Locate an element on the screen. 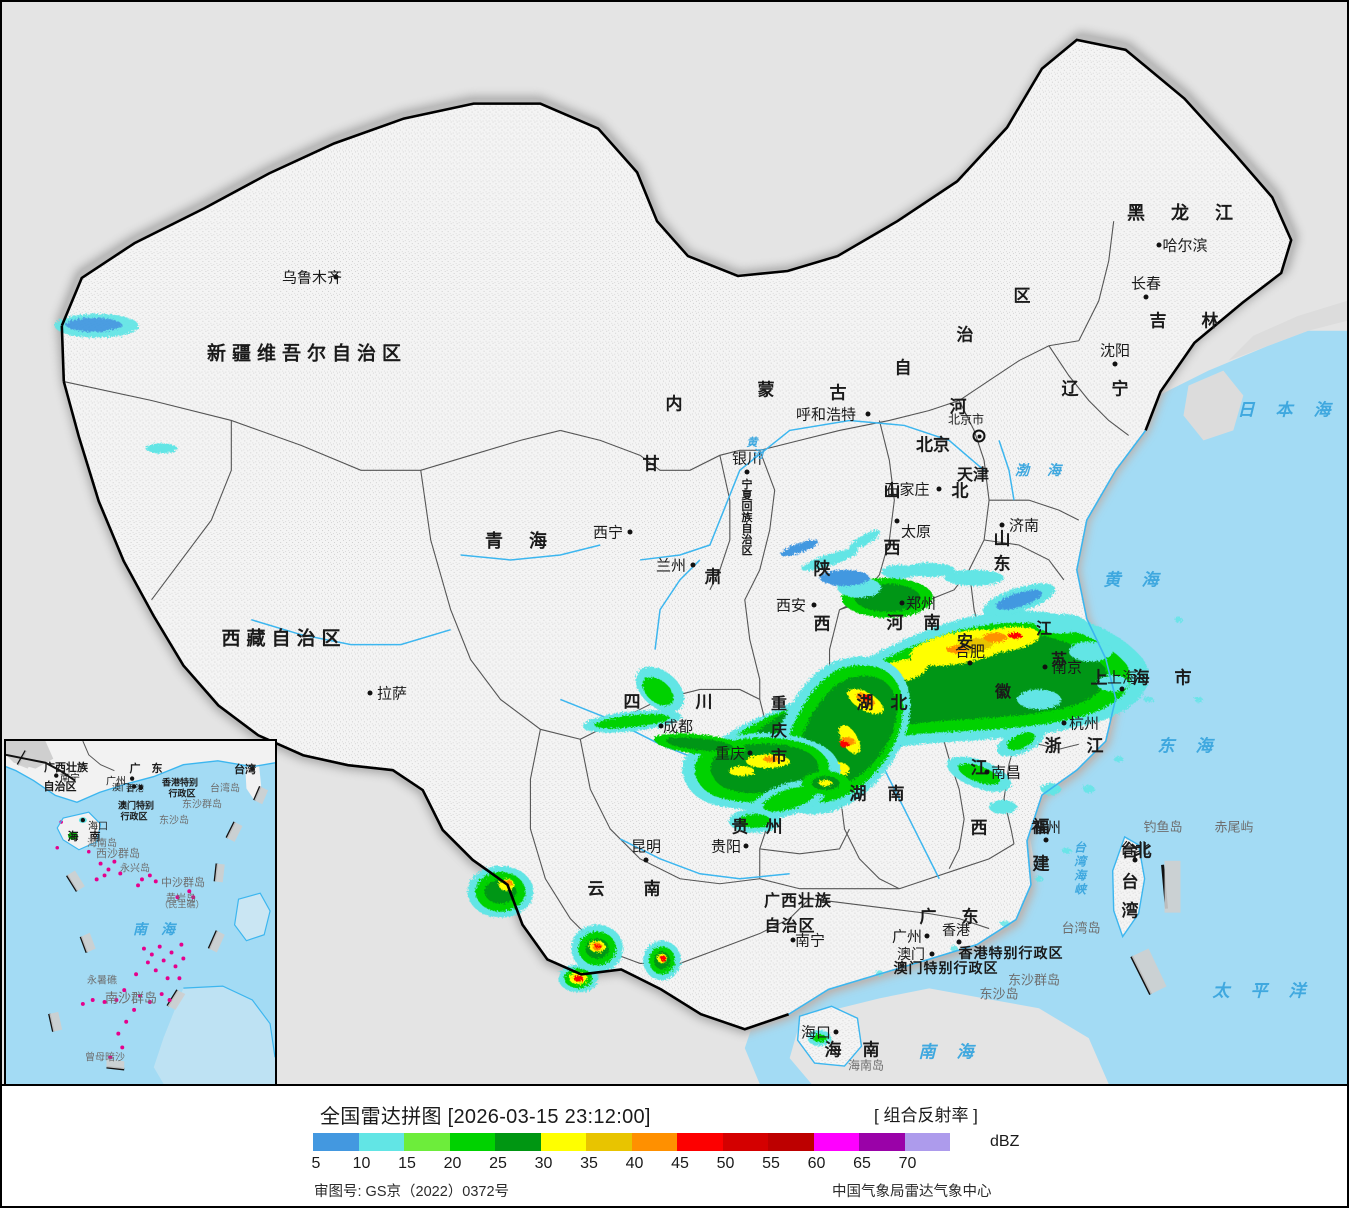 This screenshot has height=1208, width=1349. colorbar-tick-5: 5 is located at coordinates (316, 1163).